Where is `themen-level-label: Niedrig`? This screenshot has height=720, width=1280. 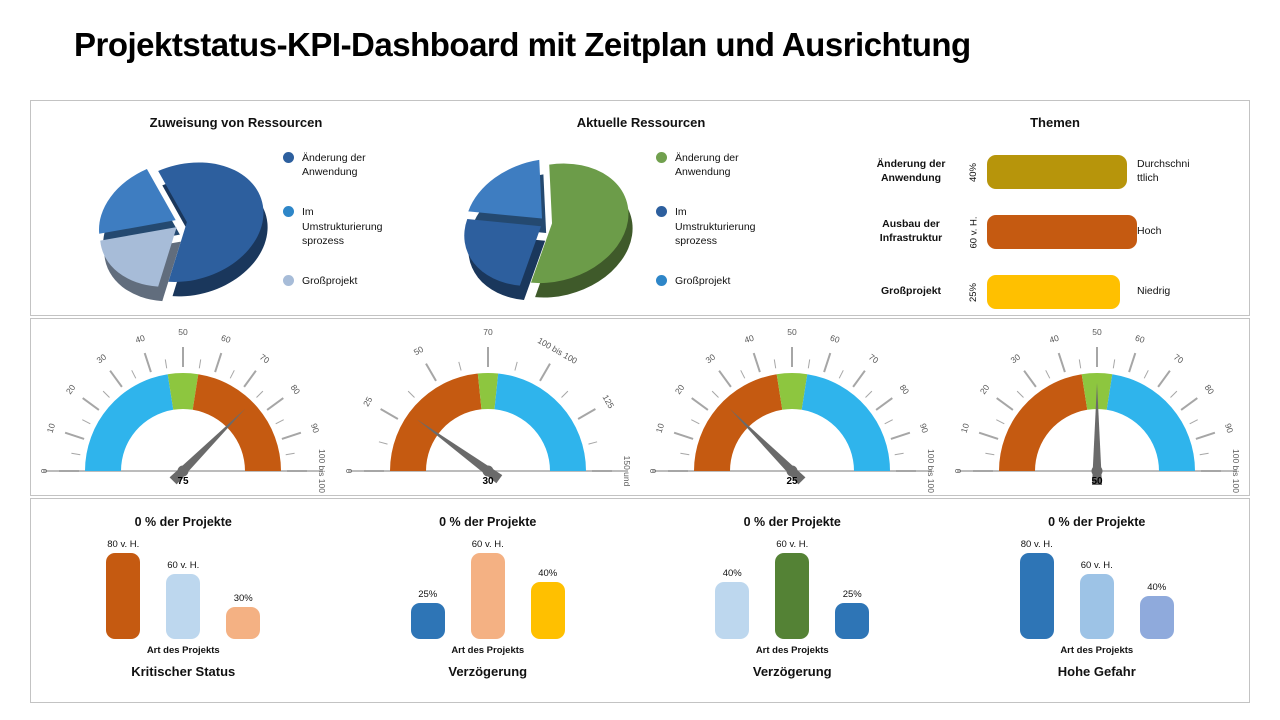 themen-level-label: Niedrig is located at coordinates (1154, 291).